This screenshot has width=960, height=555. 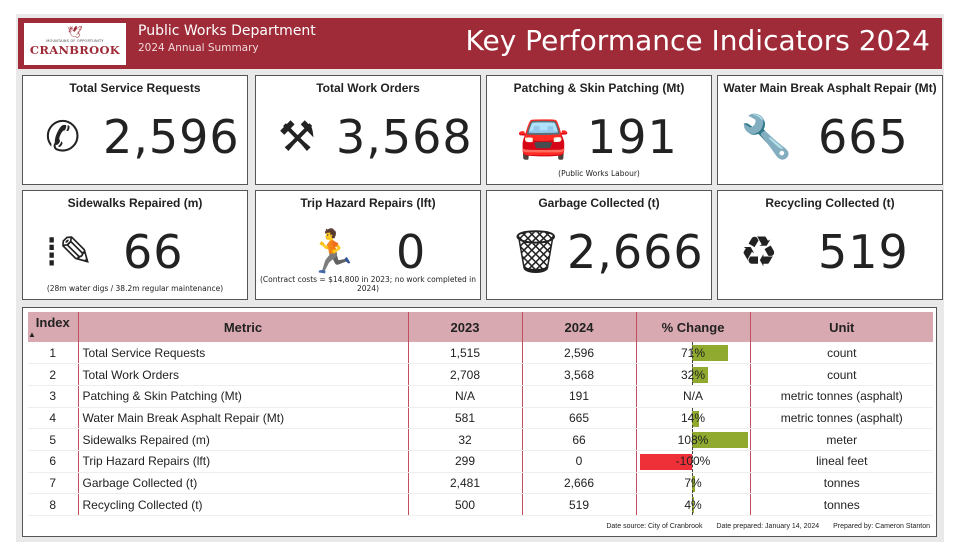 What do you see at coordinates (465, 483) in the screenshot?
I see `cell-2023: 2,481` at bounding box center [465, 483].